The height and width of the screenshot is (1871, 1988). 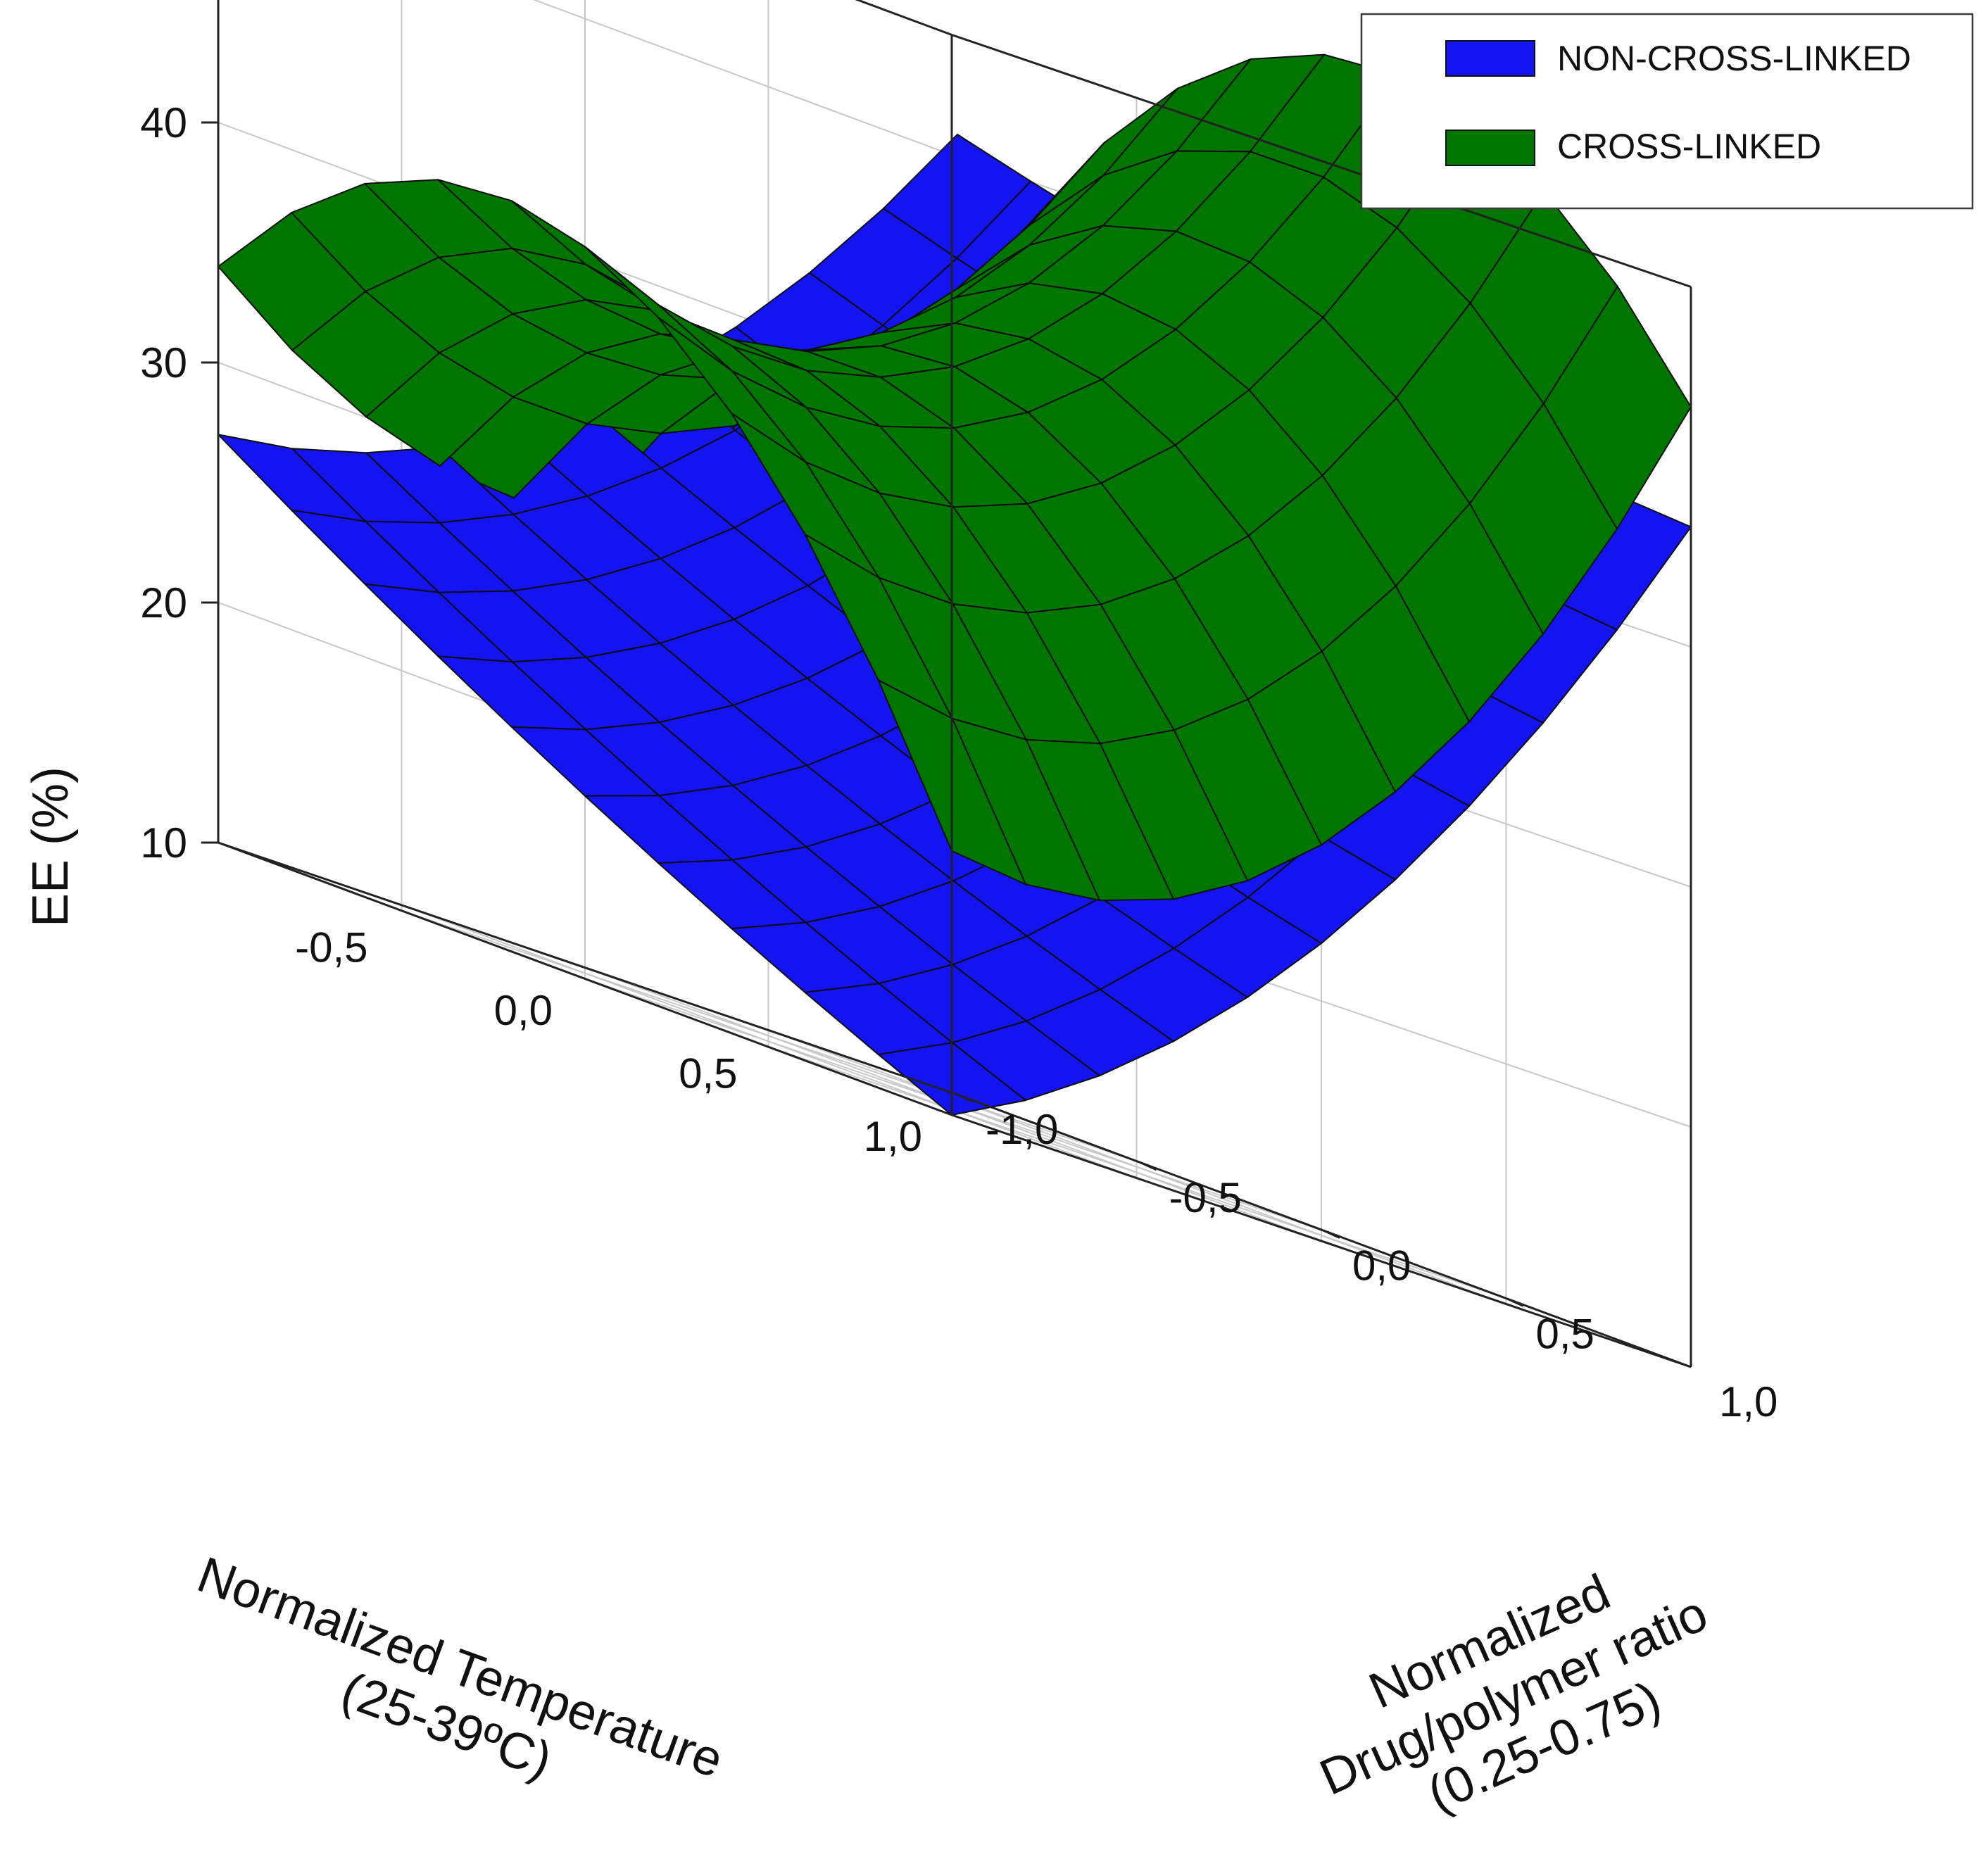 I want to click on x-tick-label: -0,5, so click(x=331, y=947).